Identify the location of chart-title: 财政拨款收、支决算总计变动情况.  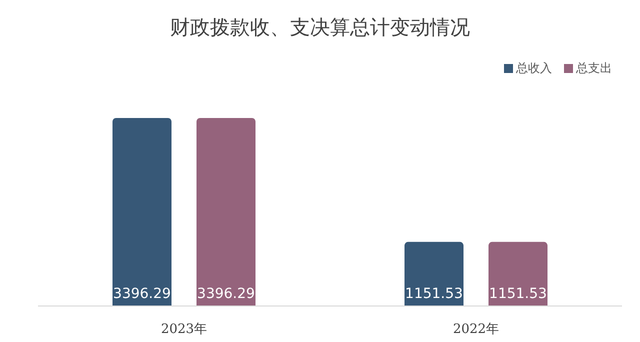
(320, 27).